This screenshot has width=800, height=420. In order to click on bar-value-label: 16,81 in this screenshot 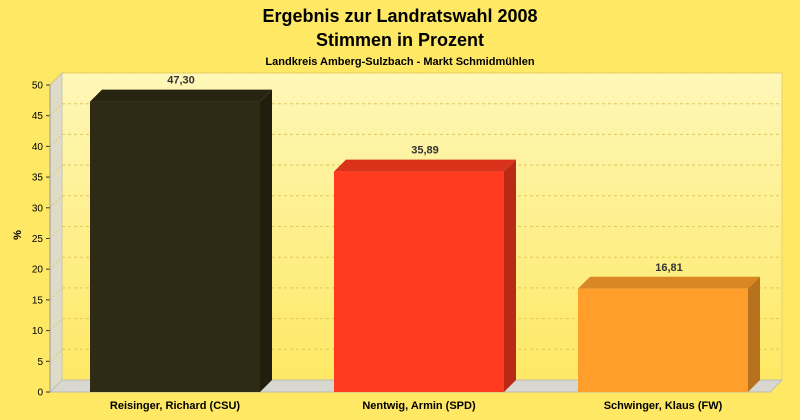, I will do `click(669, 268)`.